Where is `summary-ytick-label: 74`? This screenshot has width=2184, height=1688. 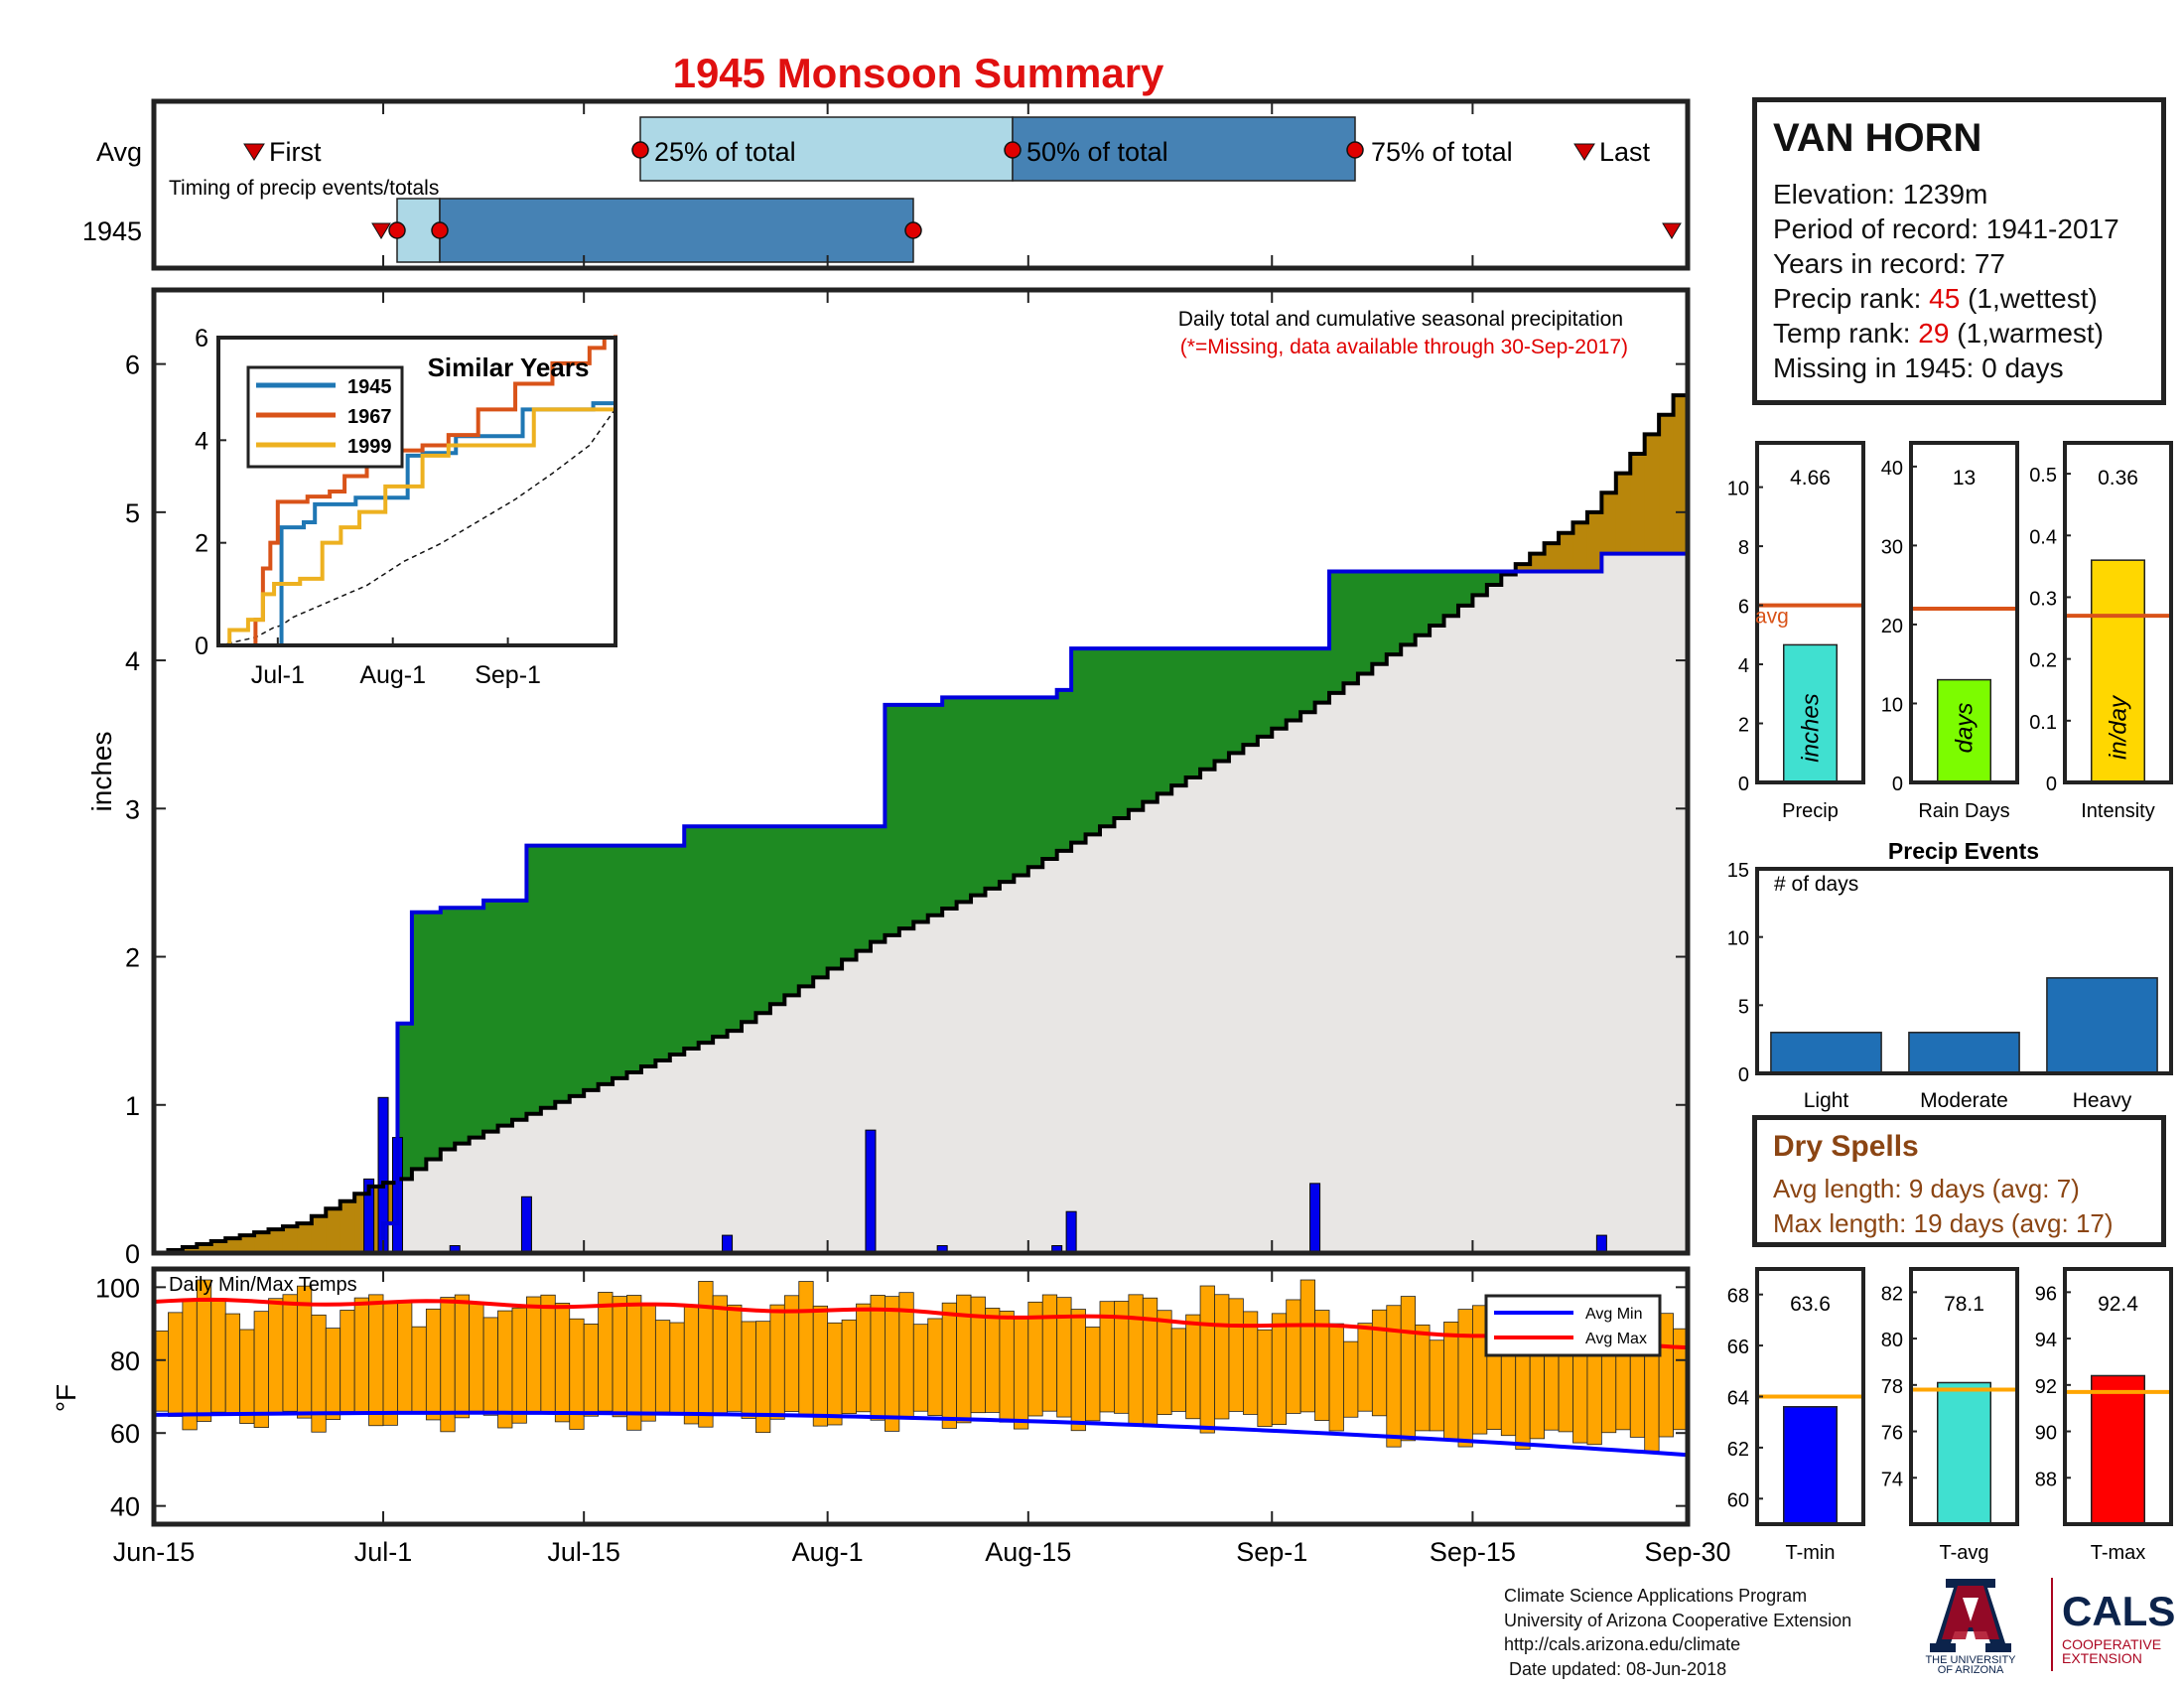 summary-ytick-label: 74 is located at coordinates (1892, 1479).